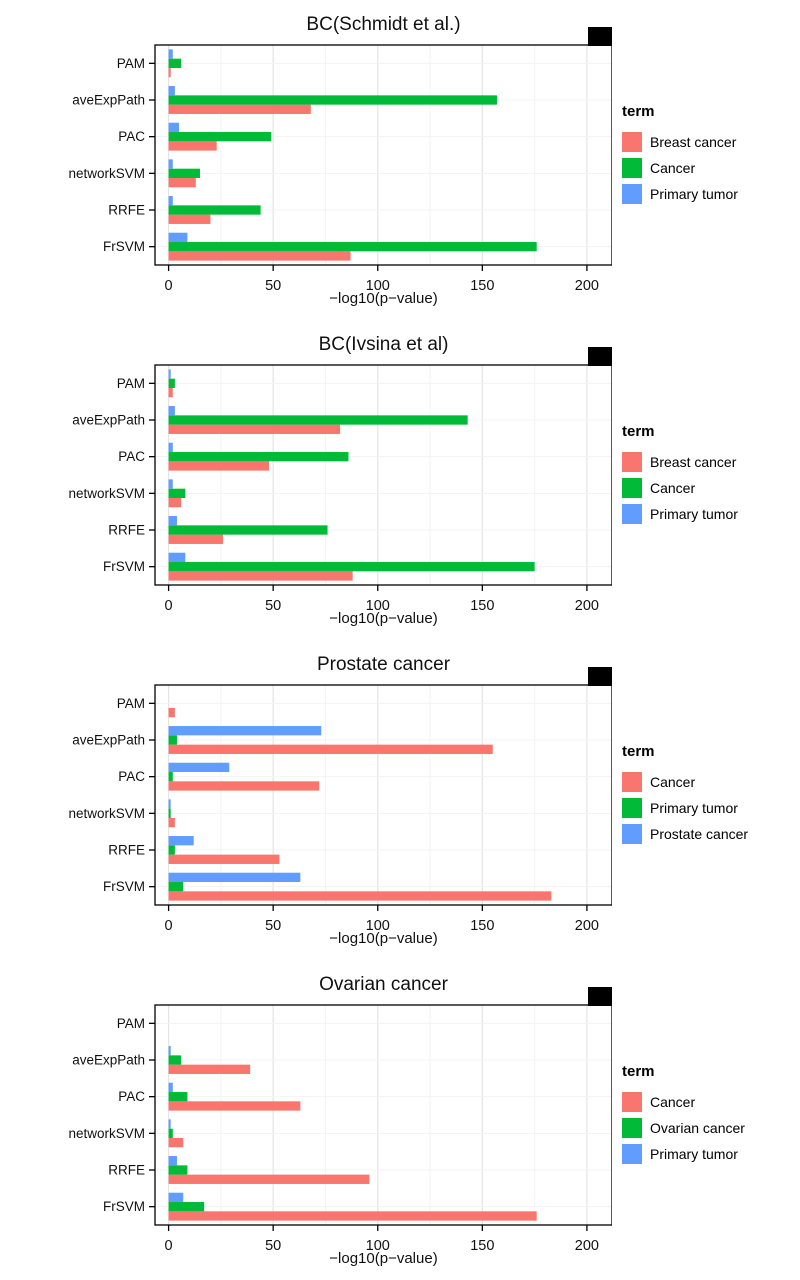 This screenshot has width=800, height=1280. Describe the element at coordinates (383, 664) in the screenshot. I see `chart-title: Prostate cancer` at that location.